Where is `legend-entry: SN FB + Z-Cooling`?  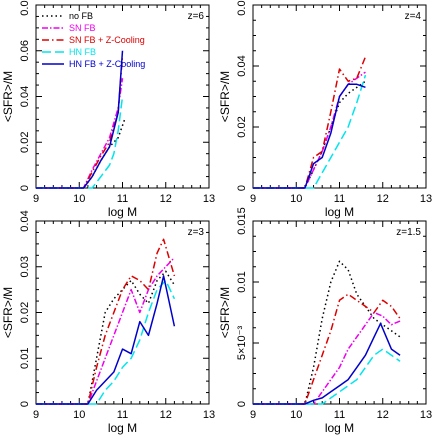 legend-entry: SN FB + Z-Cooling is located at coordinates (107, 40).